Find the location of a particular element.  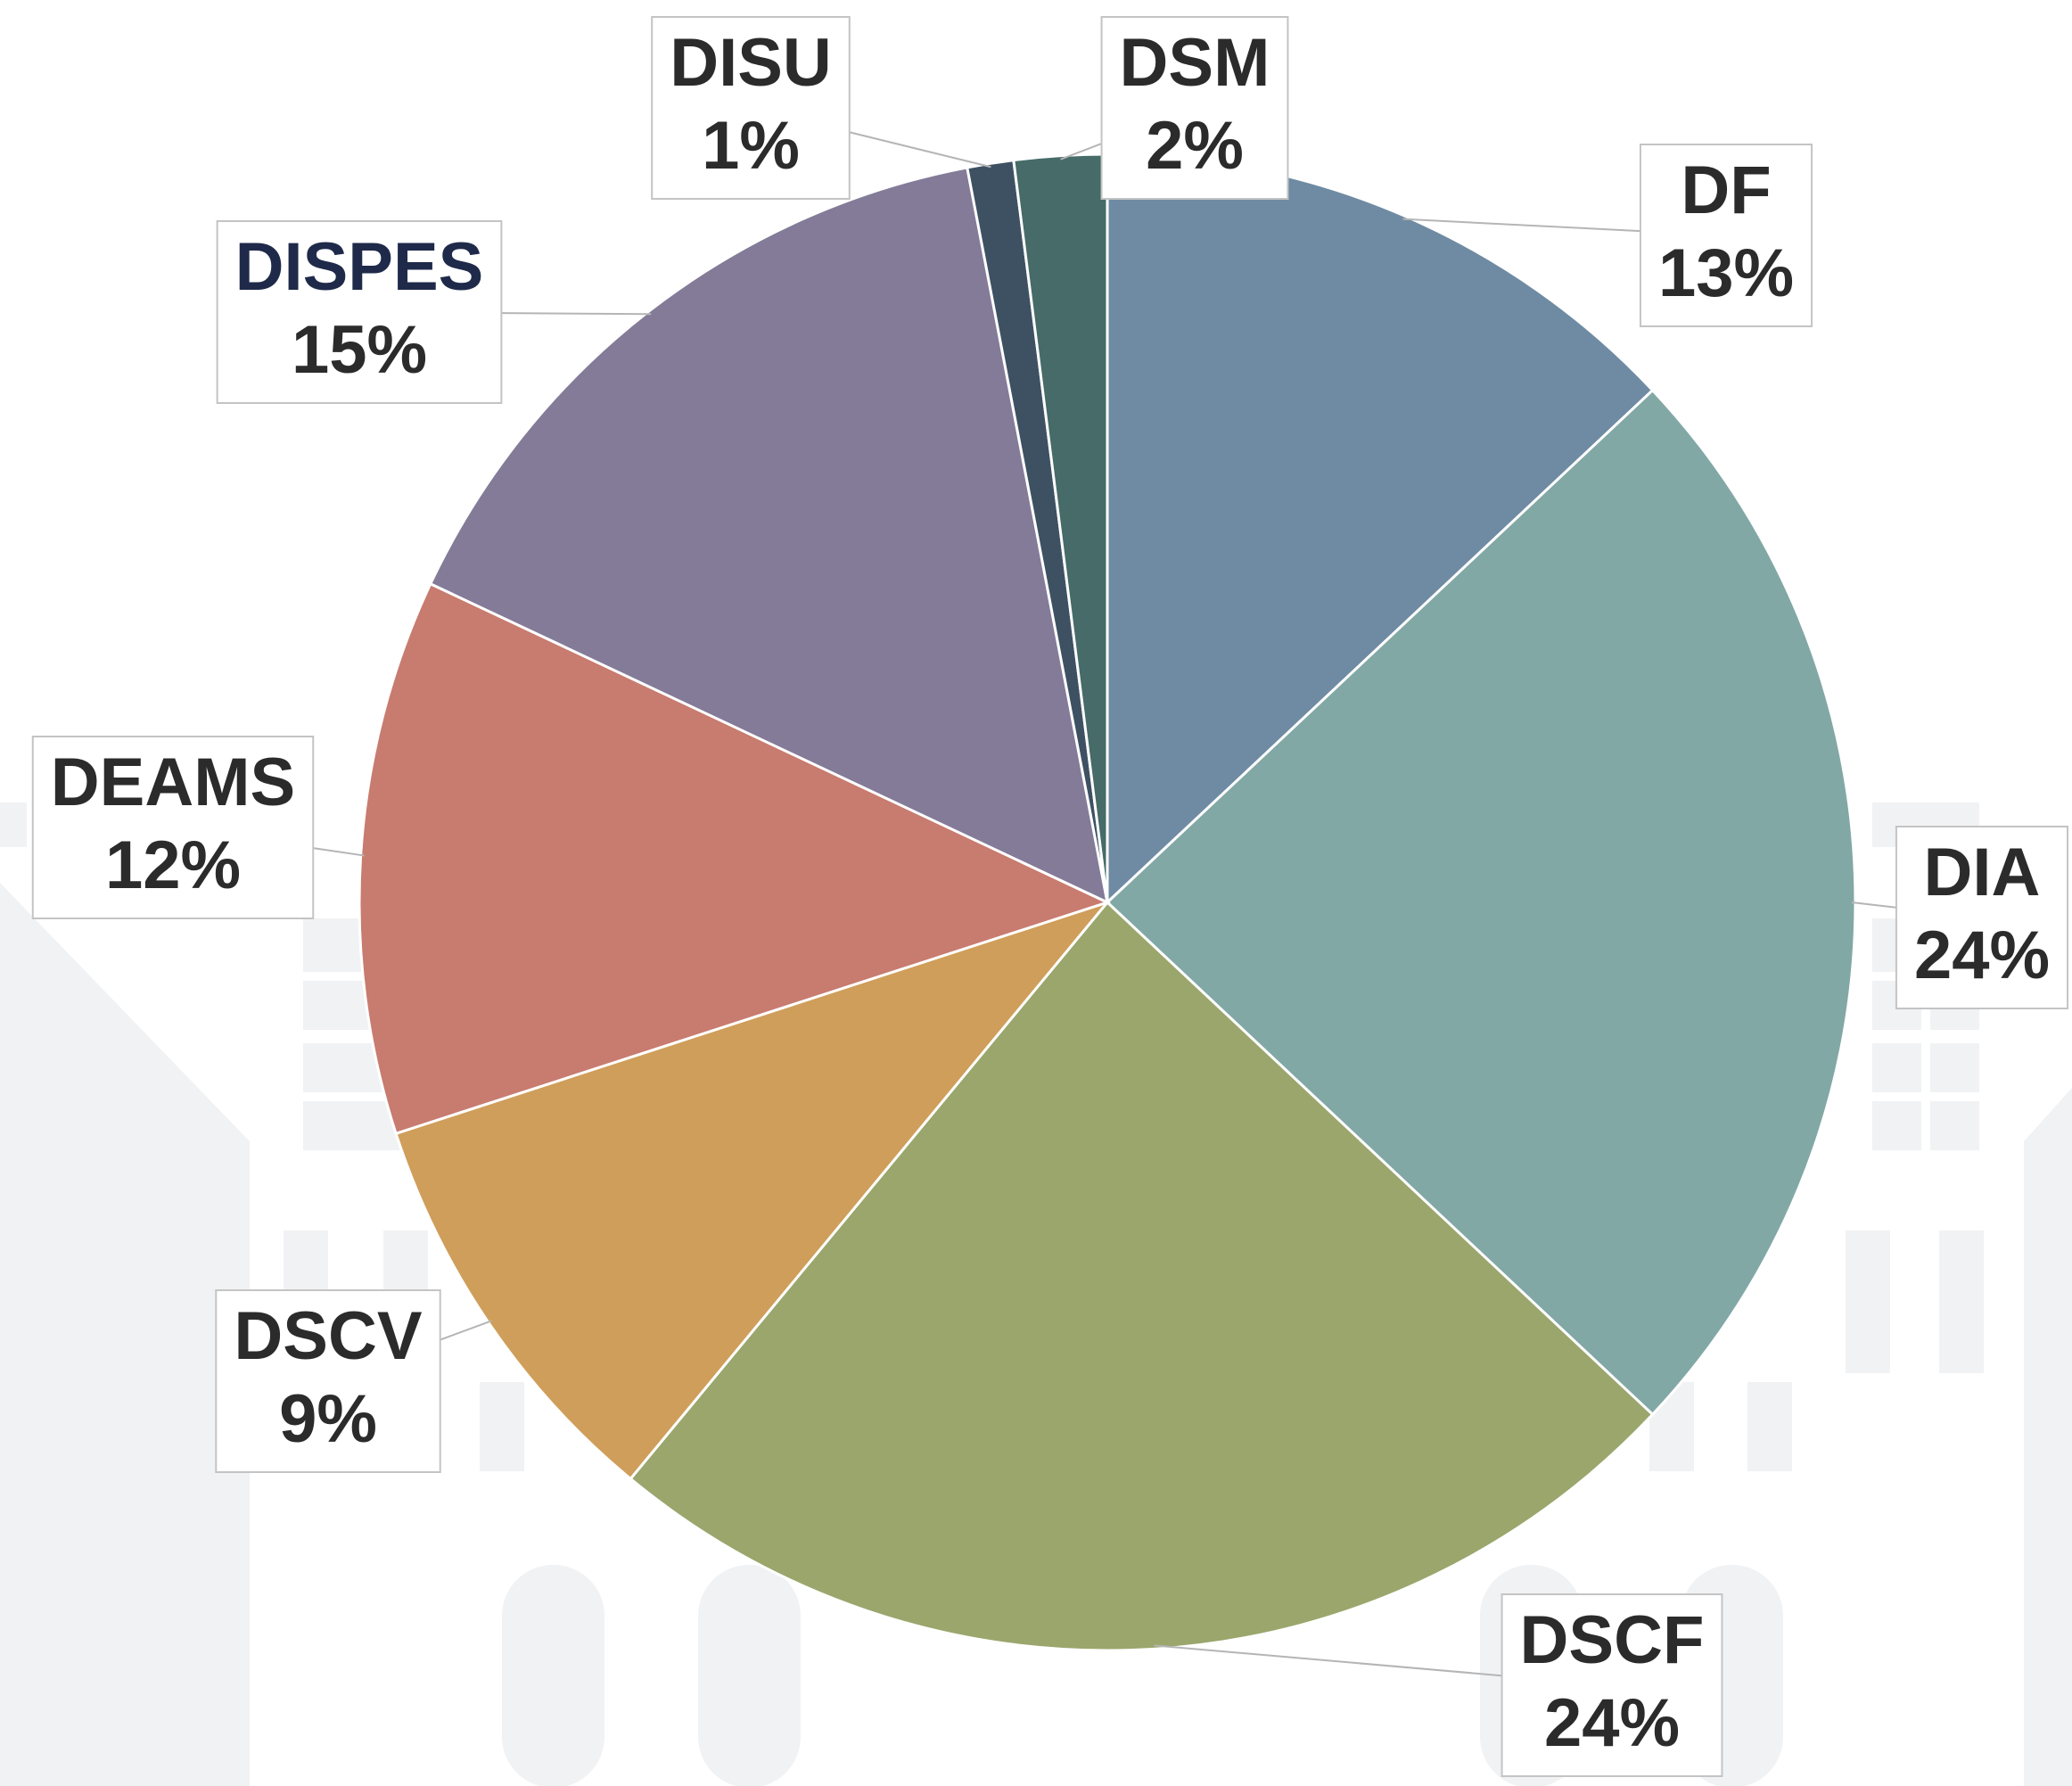

label-value: 12% is located at coordinates (173, 865).